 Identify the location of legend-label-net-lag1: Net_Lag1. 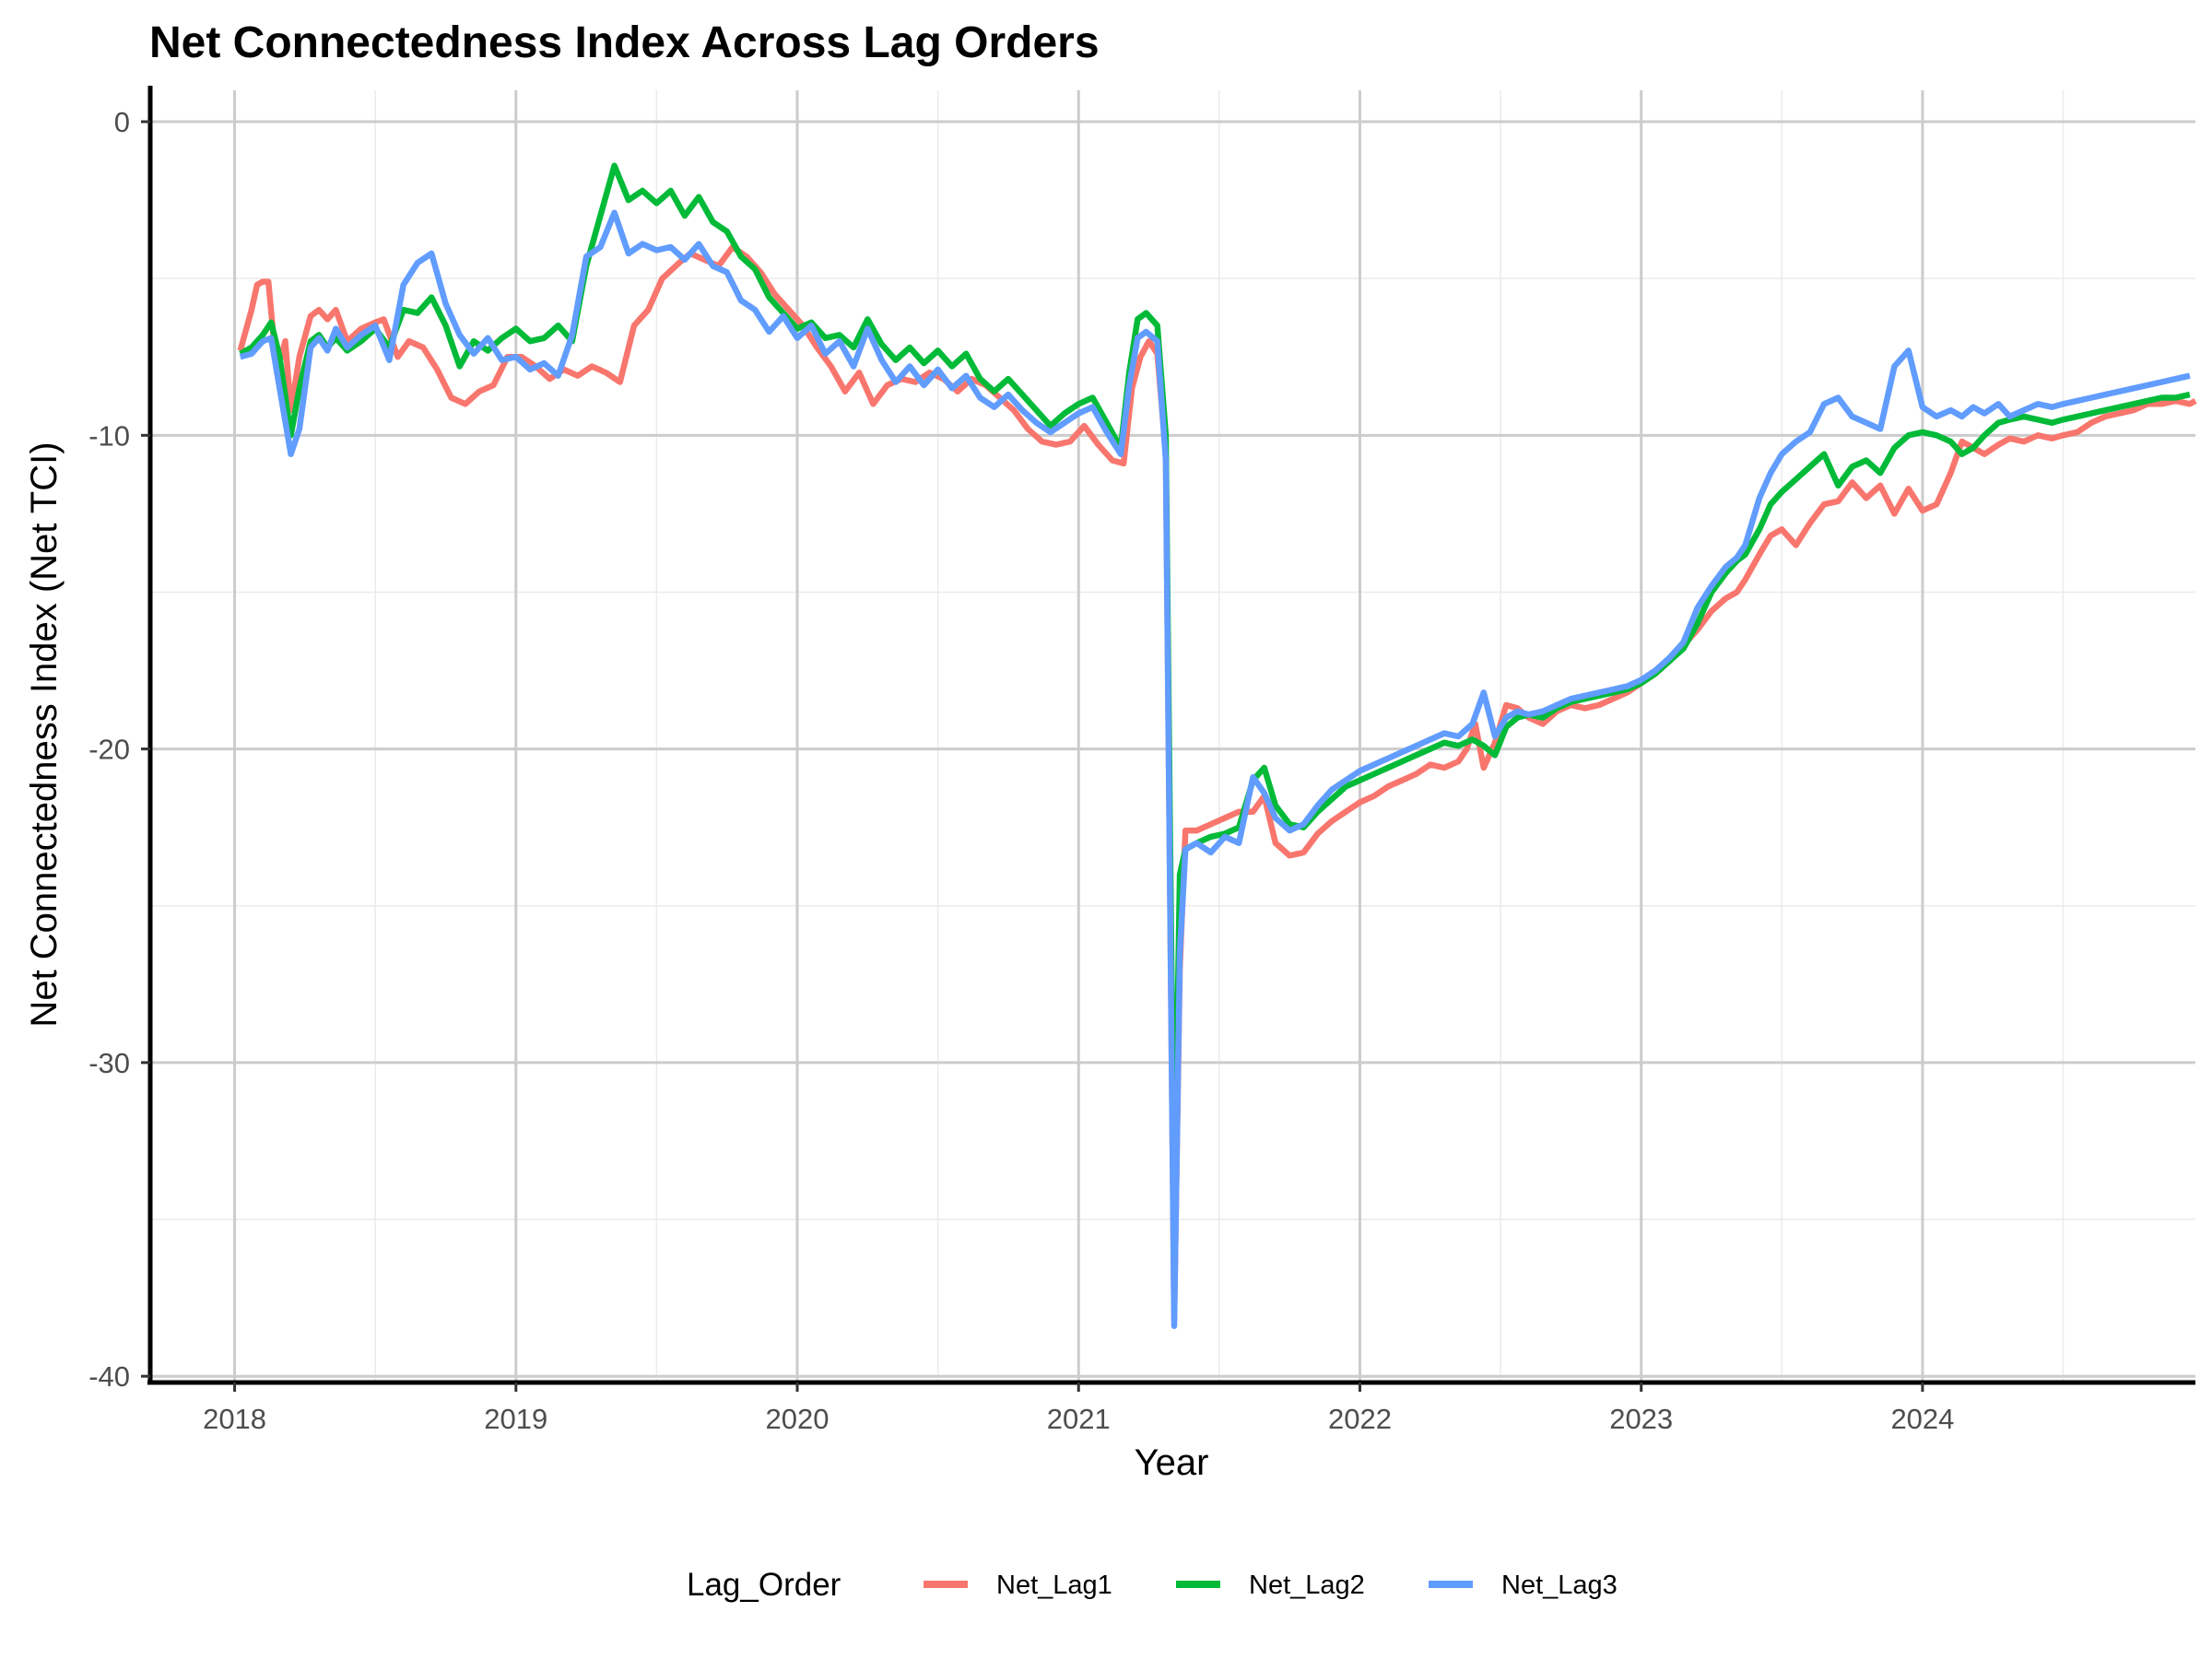
(1054, 1585).